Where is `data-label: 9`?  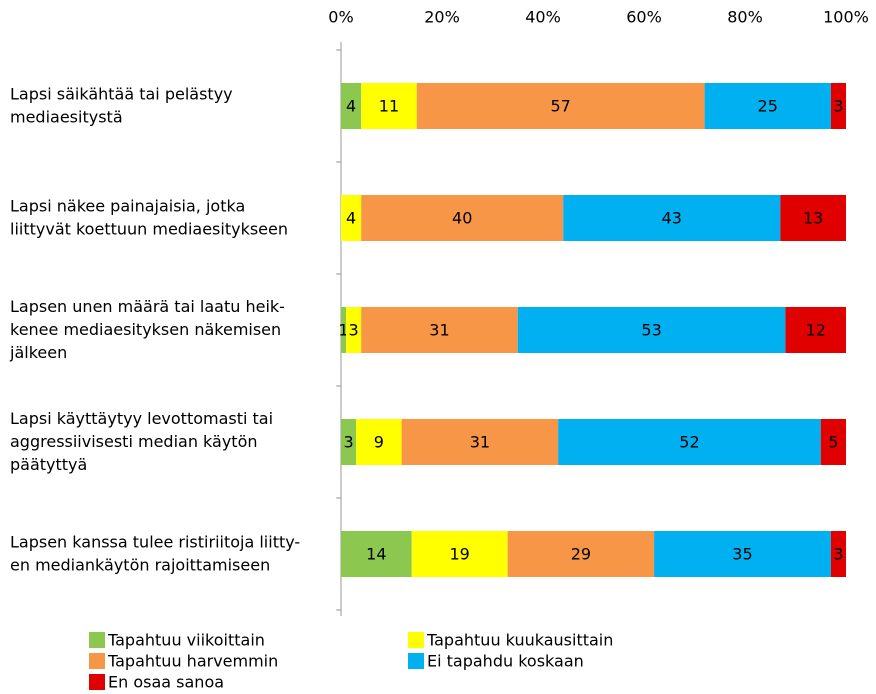 data-label: 9 is located at coordinates (379, 442).